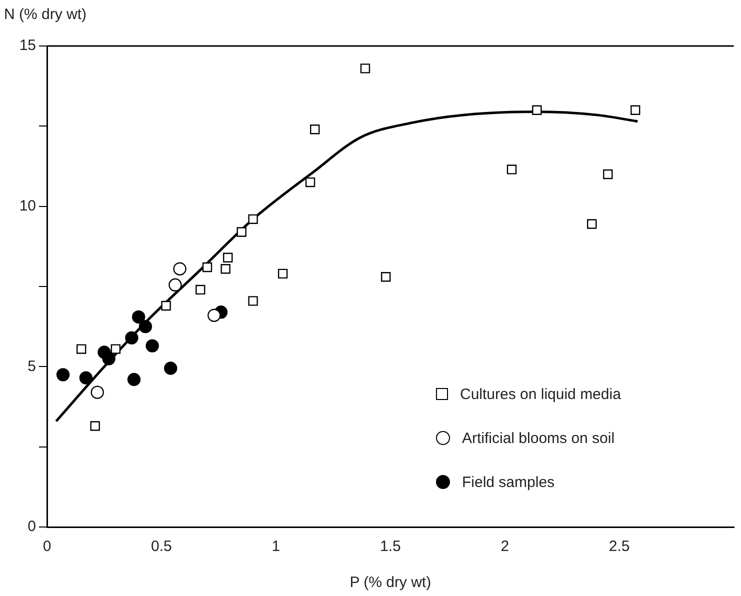  I want to click on x-tick-label: 2, so click(505, 547).